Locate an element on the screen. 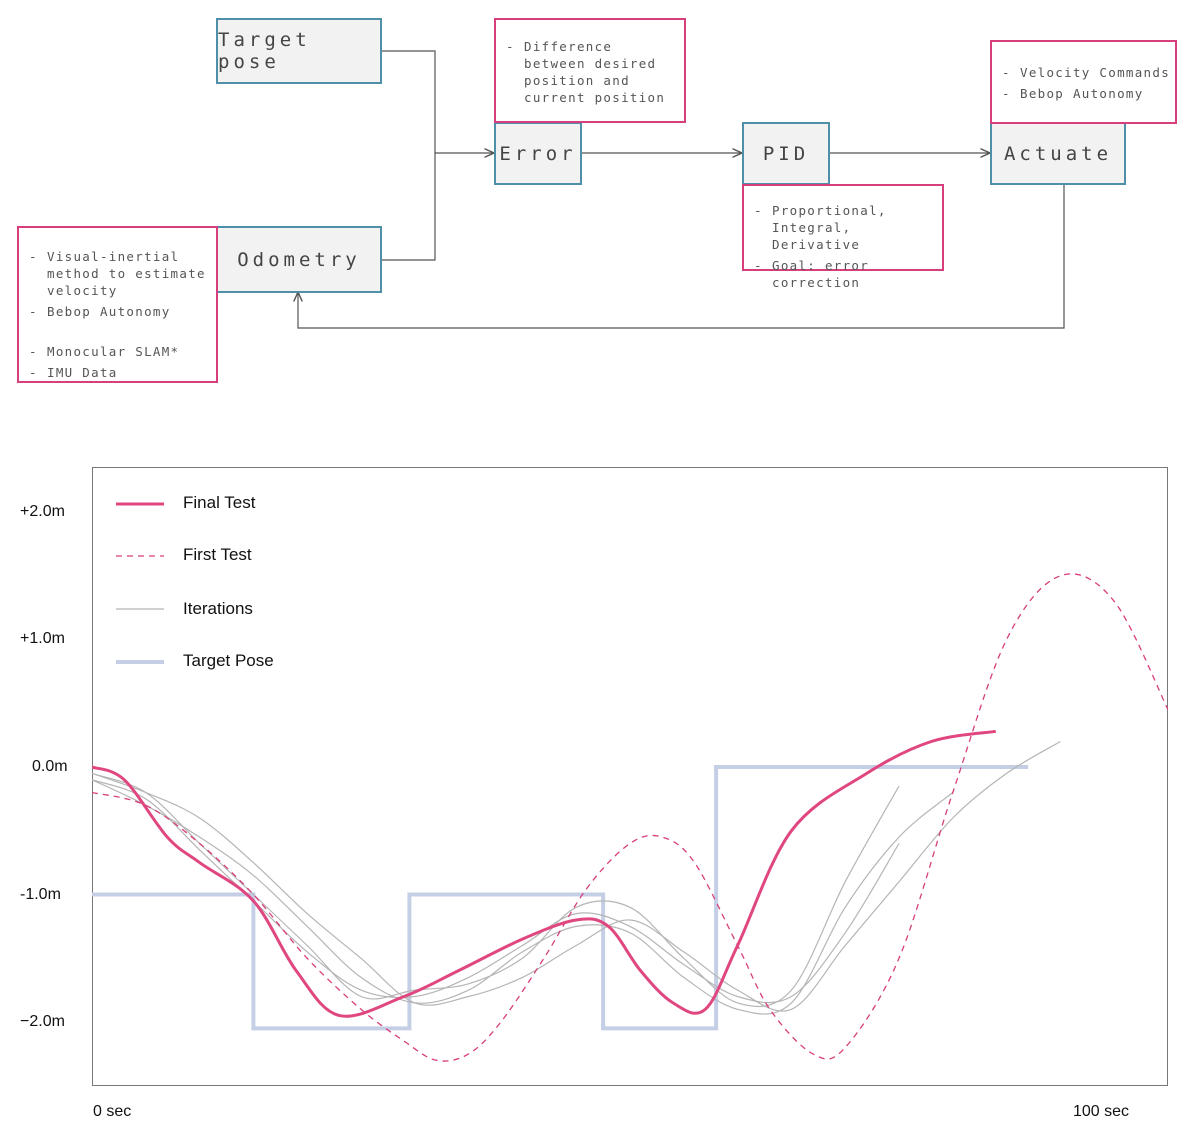  y-tick-label: −2.0m is located at coordinates (42, 1021).